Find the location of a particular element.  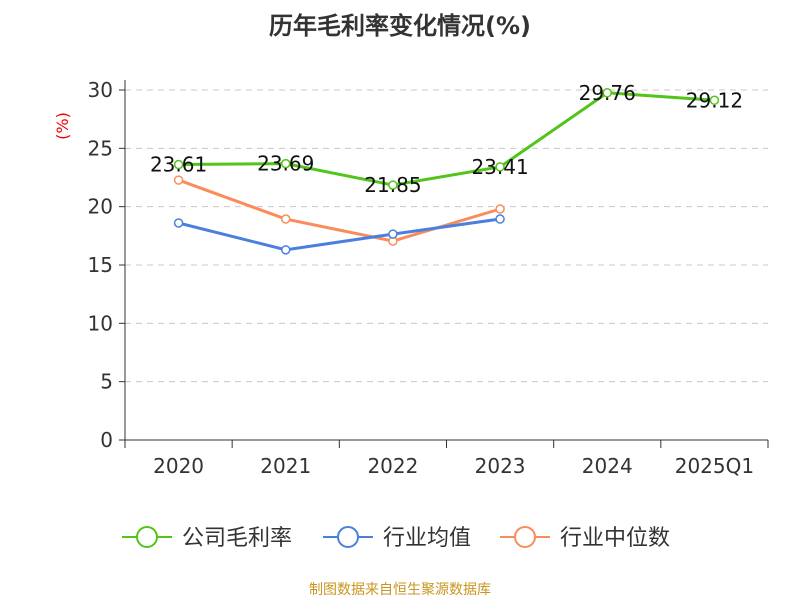

y-tick-label: 20 is located at coordinates (100, 207).